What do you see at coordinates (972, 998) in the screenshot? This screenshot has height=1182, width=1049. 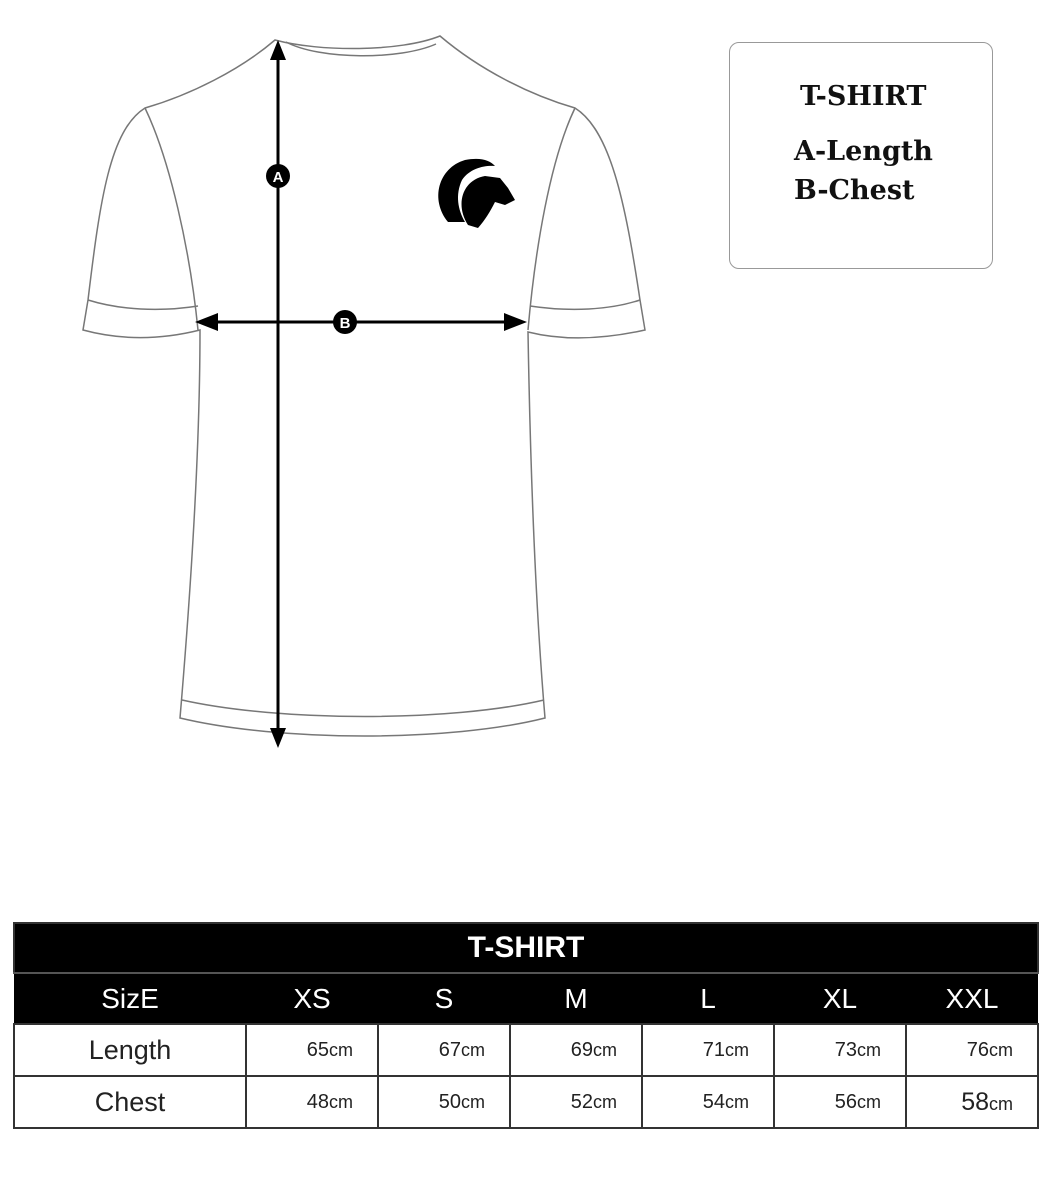 I see `size-header: XXL` at bounding box center [972, 998].